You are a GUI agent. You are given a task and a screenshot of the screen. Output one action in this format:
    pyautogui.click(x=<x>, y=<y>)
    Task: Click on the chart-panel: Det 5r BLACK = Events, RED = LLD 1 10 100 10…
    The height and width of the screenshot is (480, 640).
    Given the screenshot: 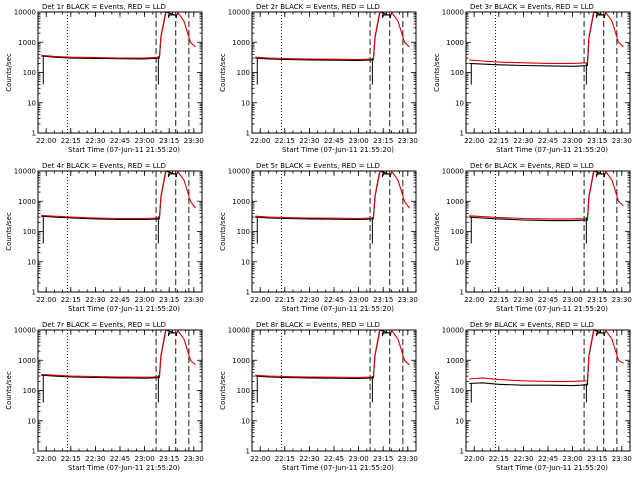 What is the action you would take?
    pyautogui.click(x=318, y=237)
    